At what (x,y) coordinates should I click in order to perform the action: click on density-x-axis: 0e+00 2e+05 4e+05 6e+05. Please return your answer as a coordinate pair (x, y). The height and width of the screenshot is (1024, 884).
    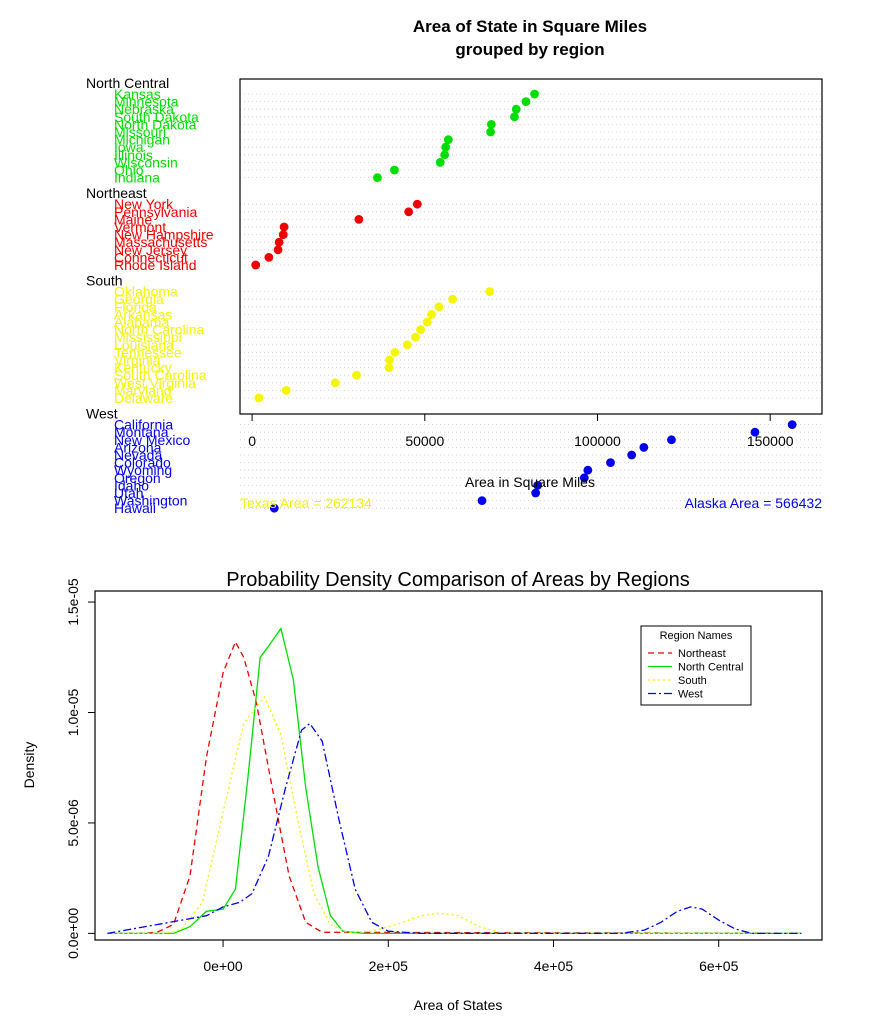
    Looking at the image, I should click on (471, 956).